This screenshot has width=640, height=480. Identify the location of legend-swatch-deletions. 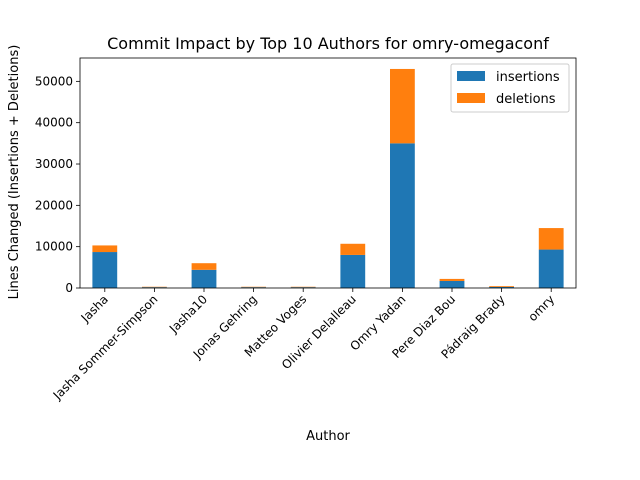
(471, 98).